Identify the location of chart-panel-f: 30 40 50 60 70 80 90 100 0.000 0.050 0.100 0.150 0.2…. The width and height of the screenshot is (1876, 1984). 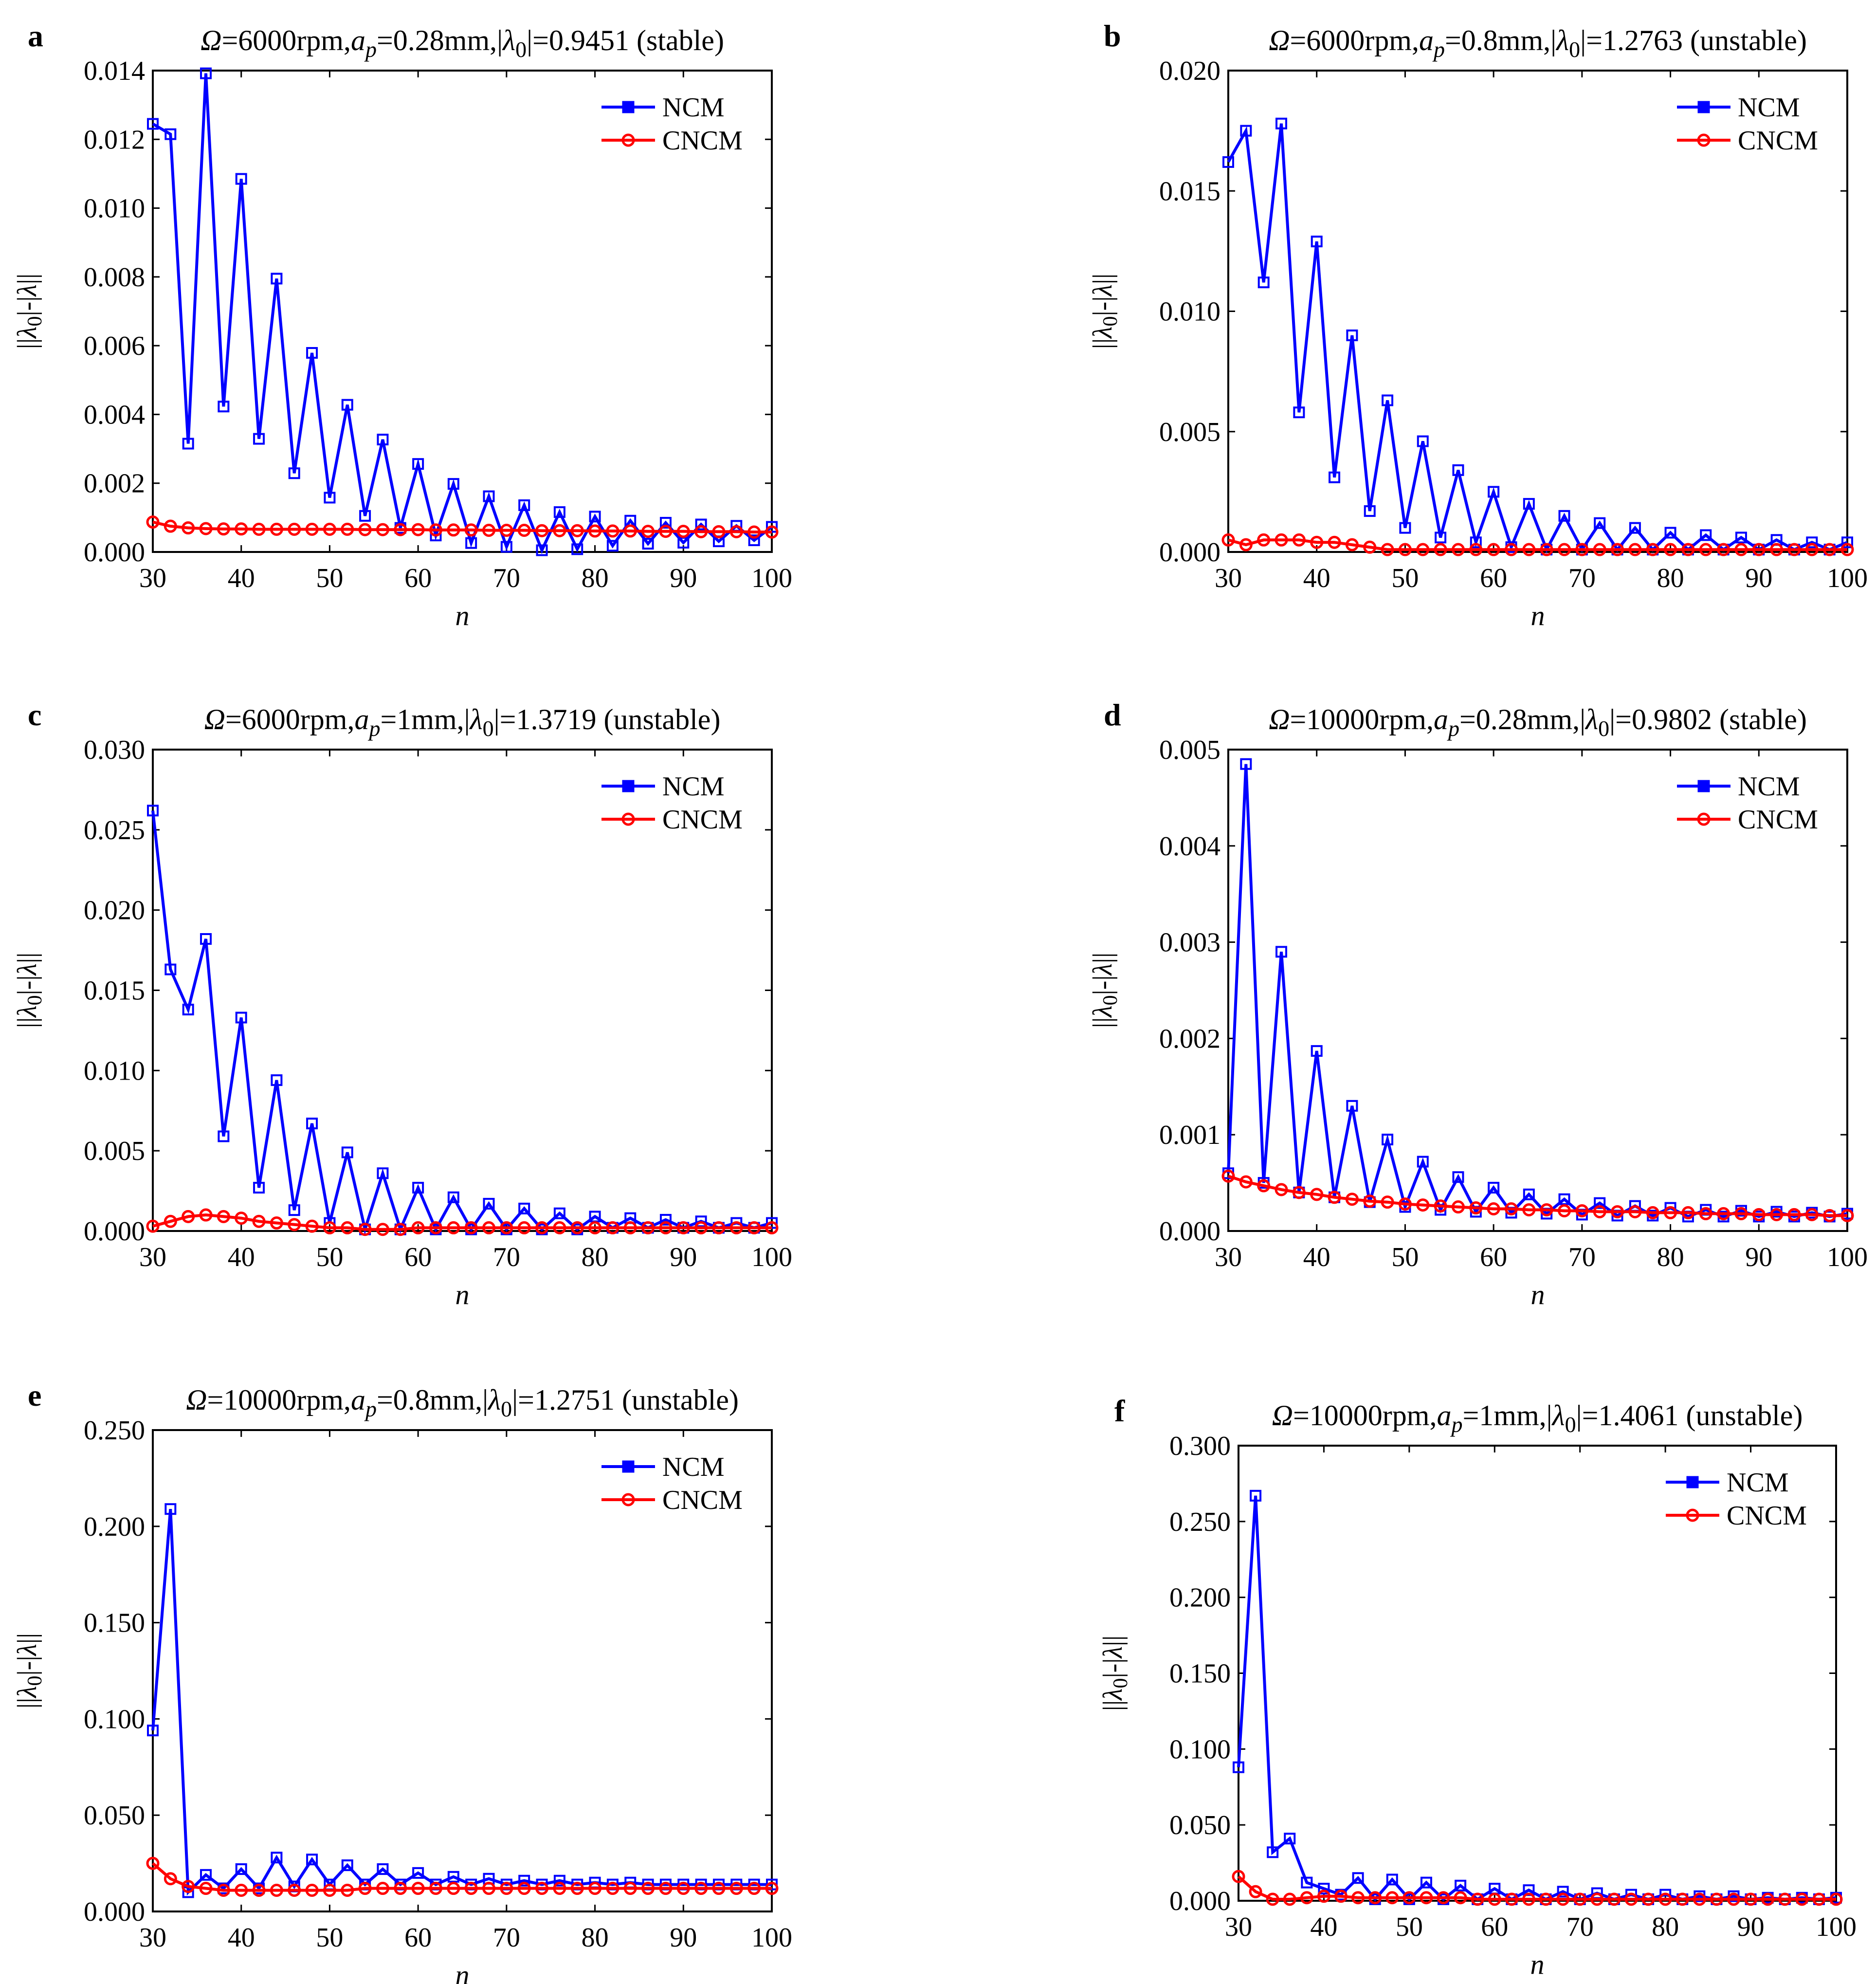
(1477, 1687).